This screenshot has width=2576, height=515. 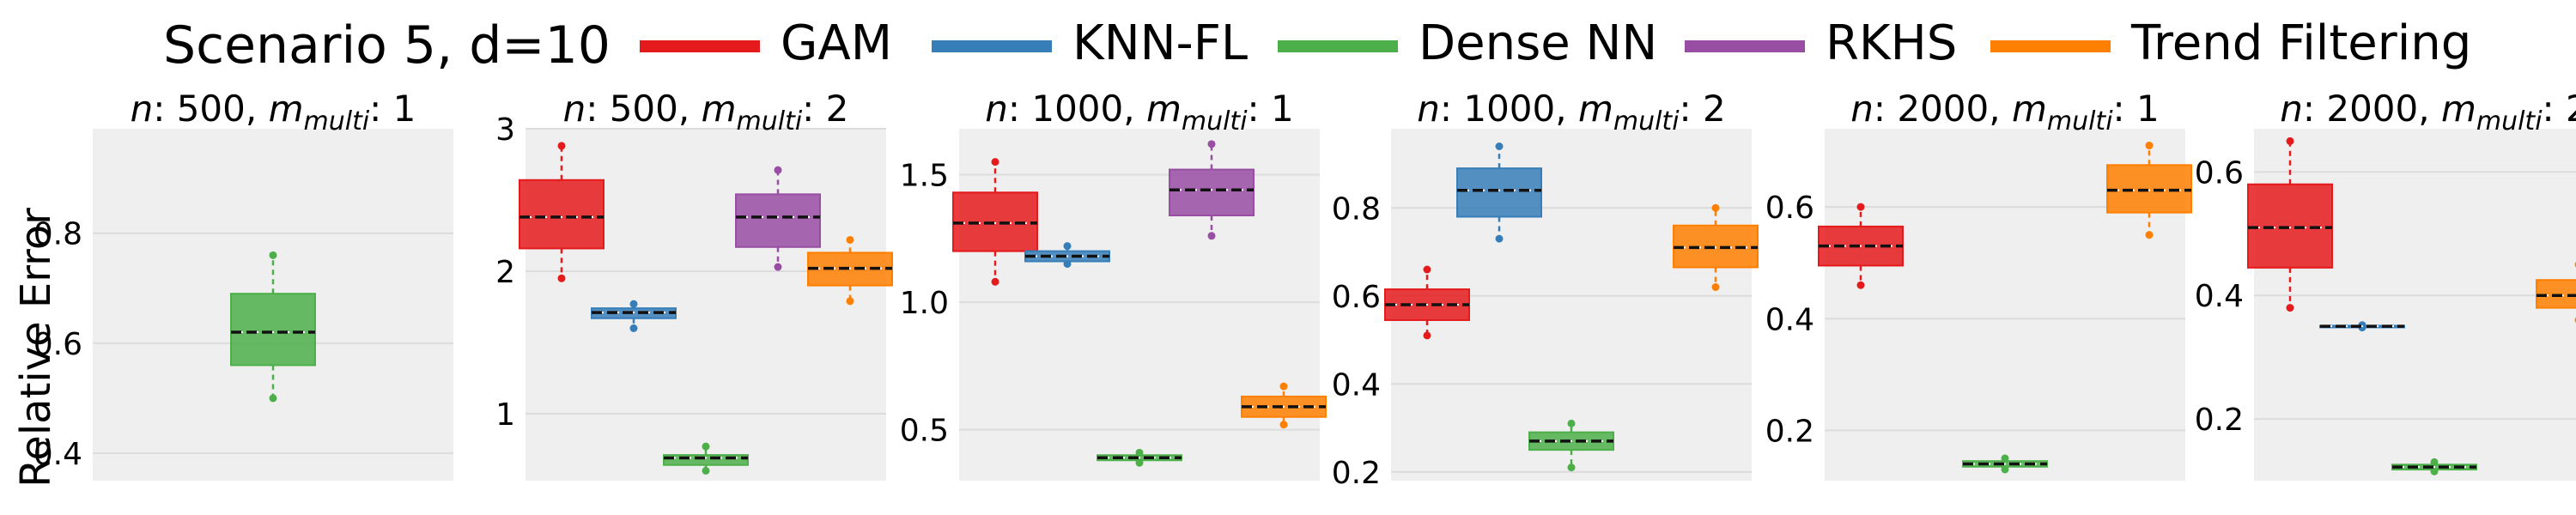 What do you see at coordinates (210, 109) in the screenshot?
I see `title-n-value: : 500,` at bounding box center [210, 109].